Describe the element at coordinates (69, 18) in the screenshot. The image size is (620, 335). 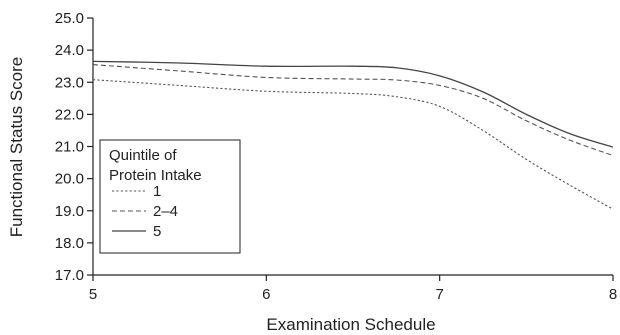
I see `y-tick-label: 25.0` at that location.